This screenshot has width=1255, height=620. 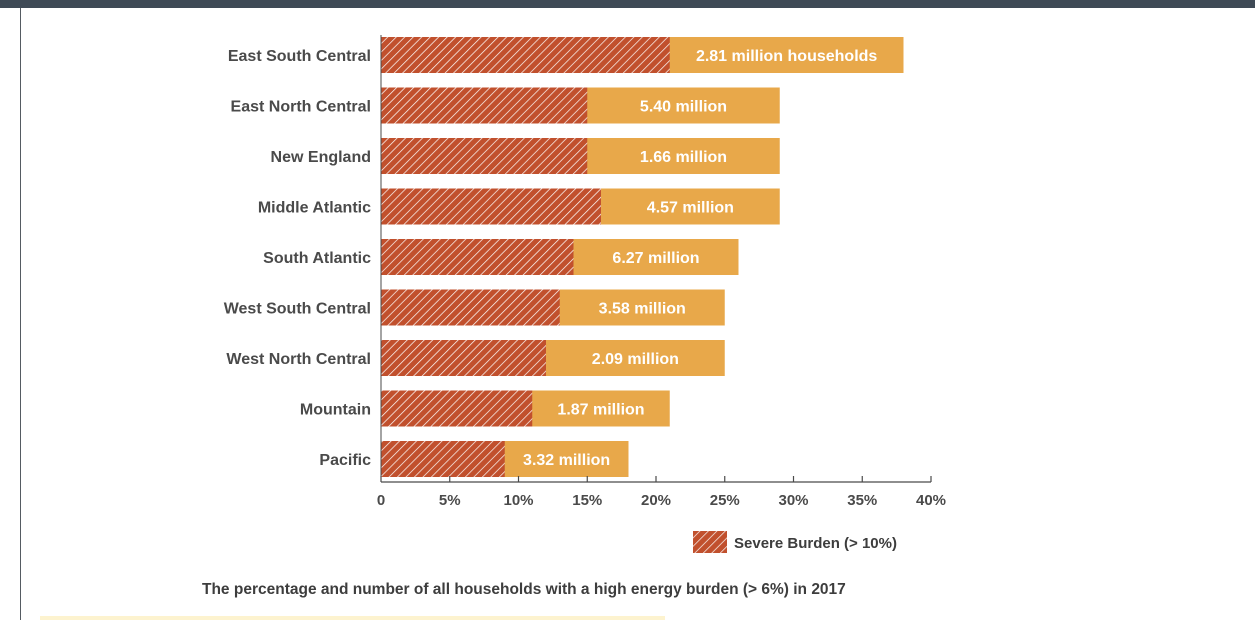 What do you see at coordinates (793, 500) in the screenshot?
I see `x-tick-label: 30%` at bounding box center [793, 500].